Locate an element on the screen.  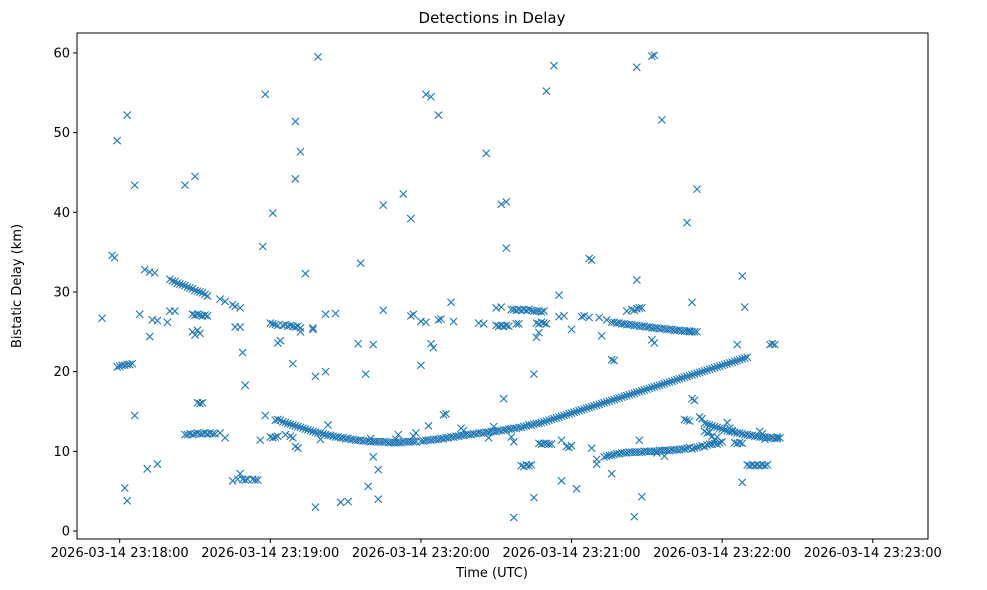
x-tick-label: 2026-03-14 23:21:00 is located at coordinates (571, 553).